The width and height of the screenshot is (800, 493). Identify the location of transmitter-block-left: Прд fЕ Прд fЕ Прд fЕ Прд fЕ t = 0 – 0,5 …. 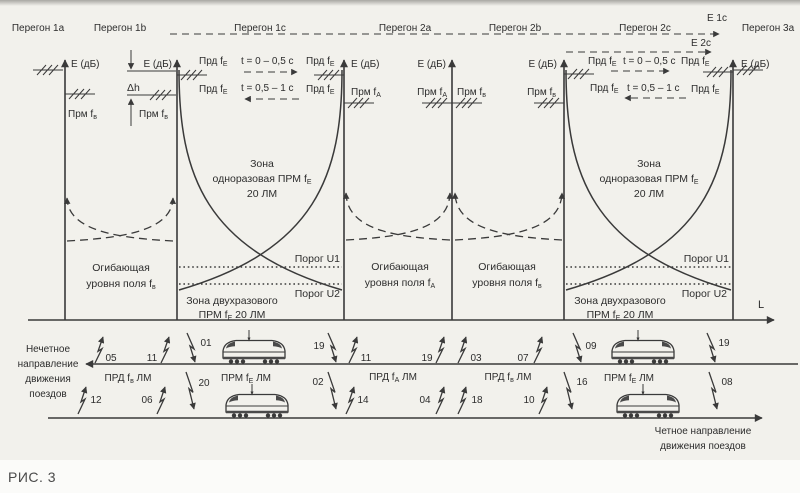
(267, 79).